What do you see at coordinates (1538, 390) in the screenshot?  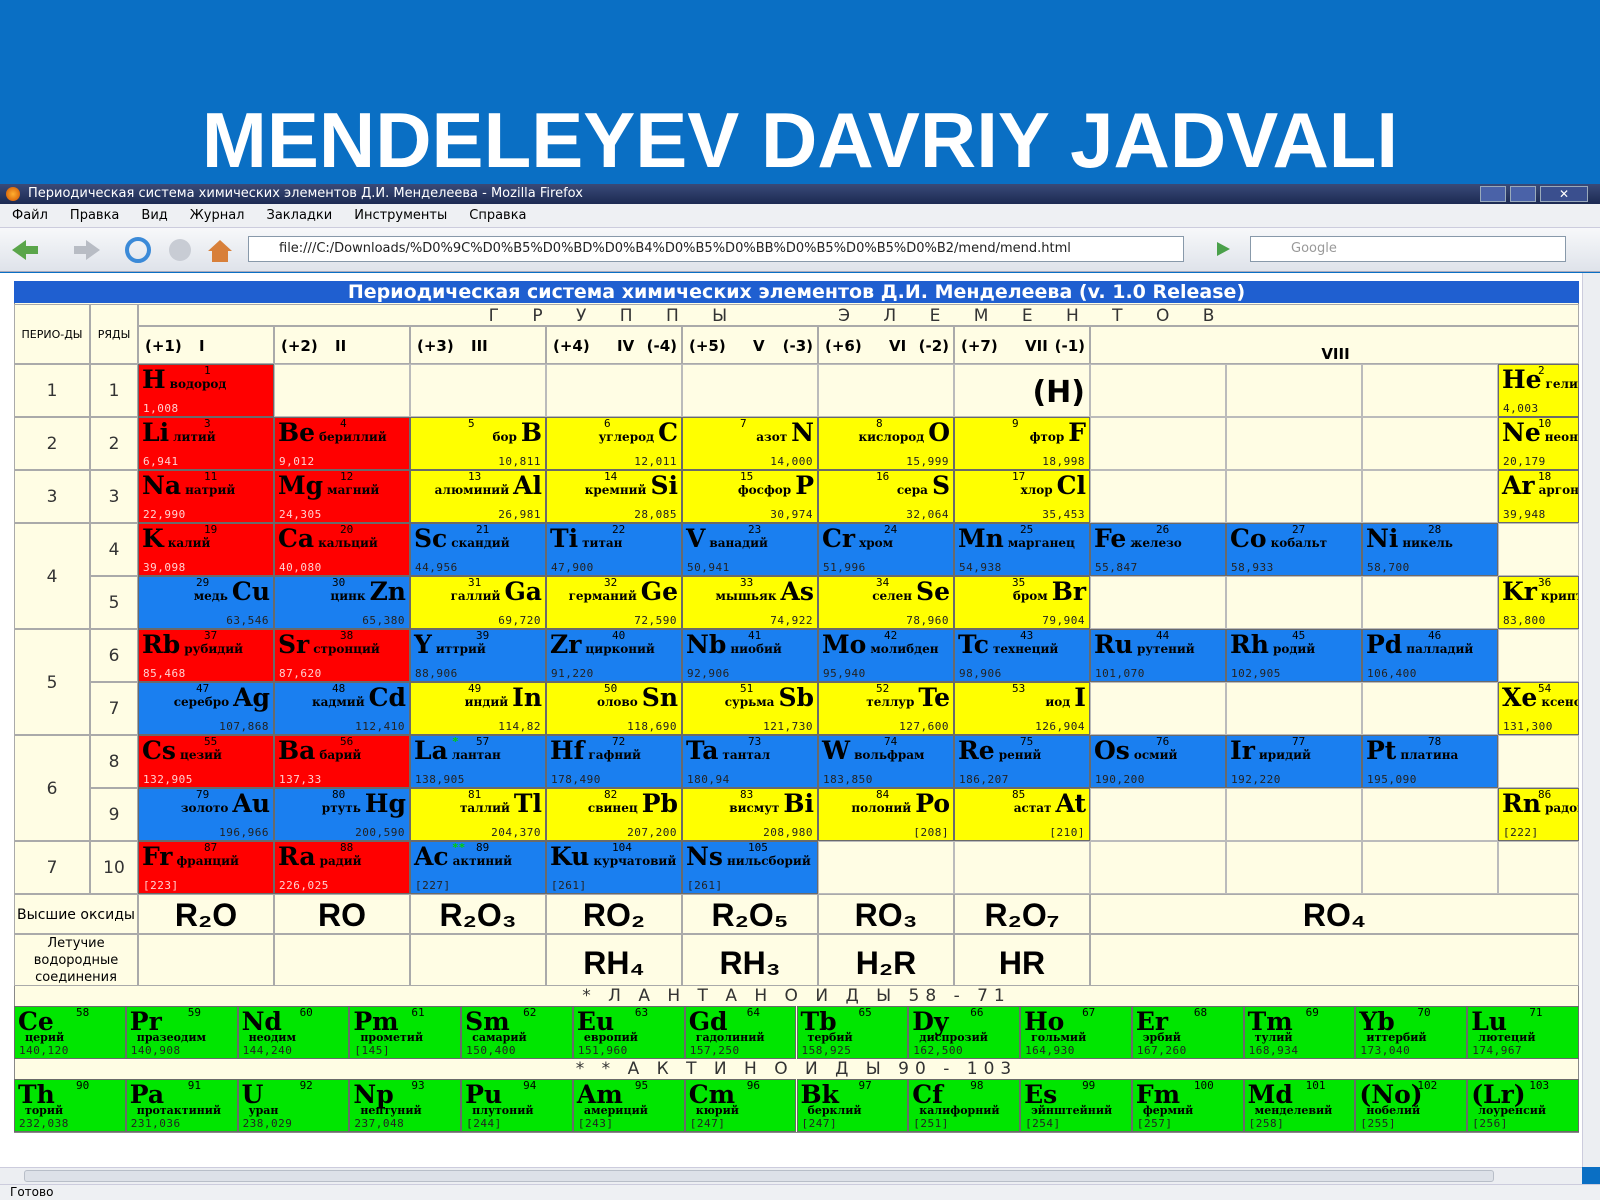 I see `element-cell: Heгелий2 4,003` at bounding box center [1538, 390].